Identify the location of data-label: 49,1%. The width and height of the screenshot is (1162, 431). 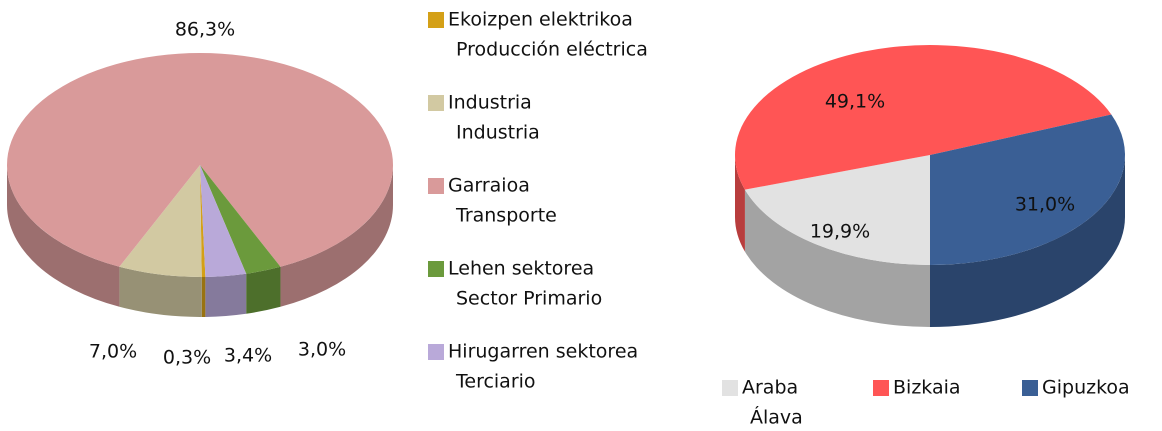
(855, 102).